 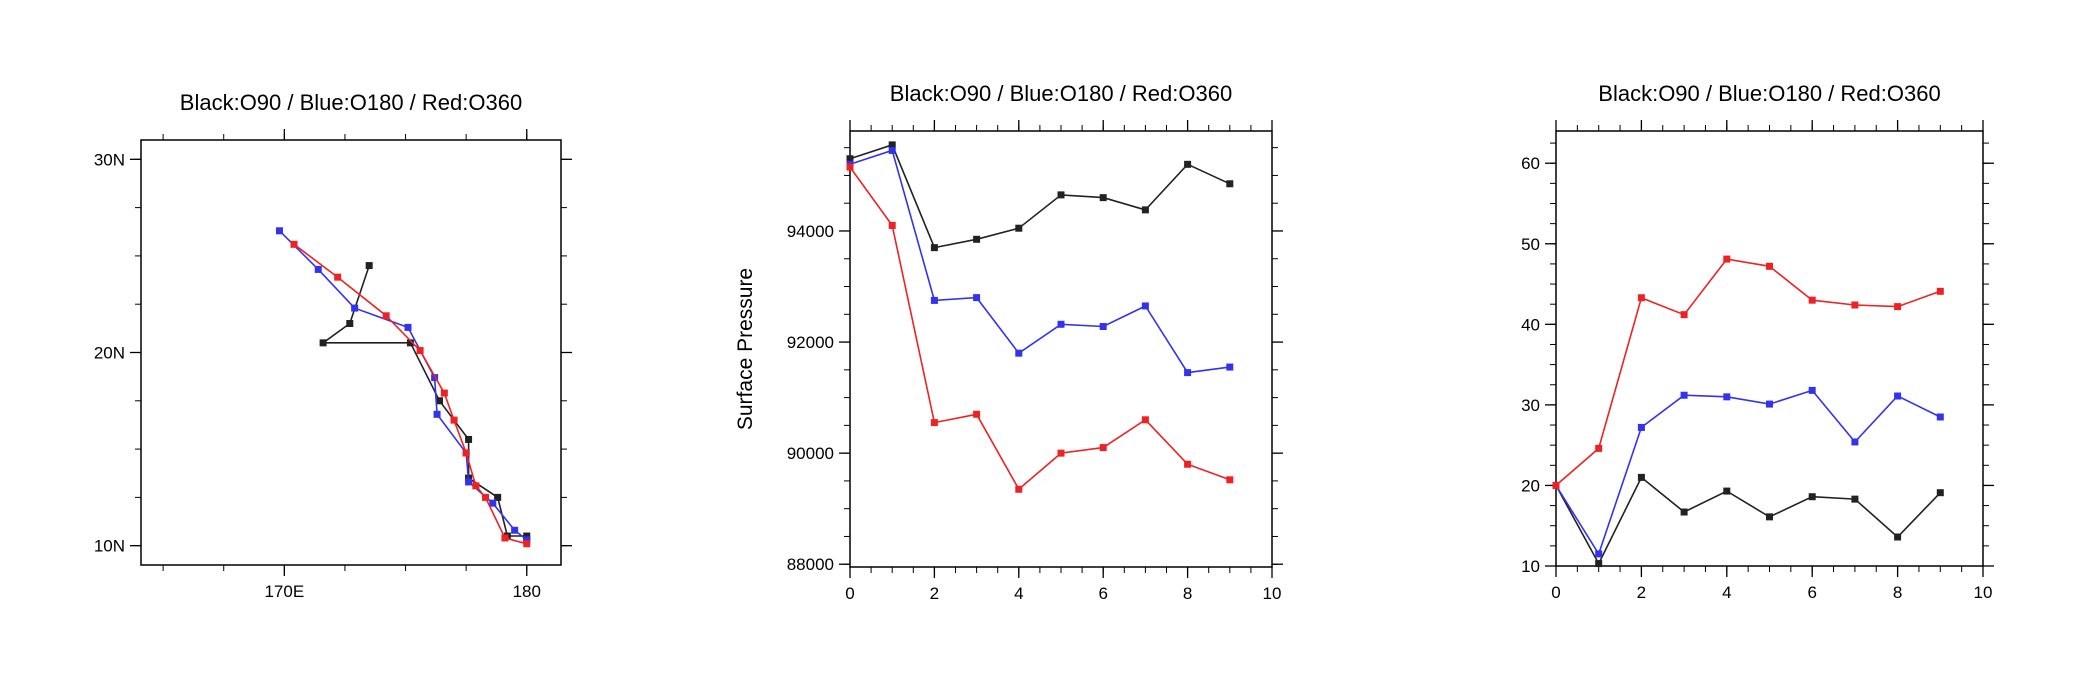 What do you see at coordinates (810, 564) in the screenshot?
I see `y-tick-label: 88000` at bounding box center [810, 564].